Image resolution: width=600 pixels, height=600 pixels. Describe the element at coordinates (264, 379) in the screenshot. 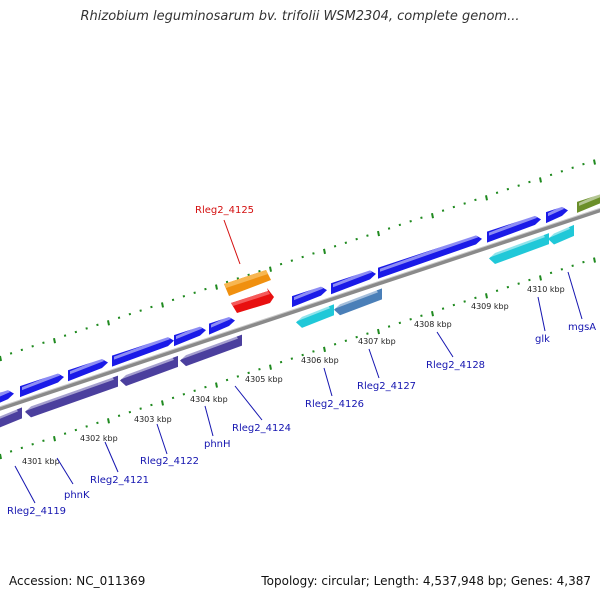

I see `kbp-label: 4305 kbp` at that location.